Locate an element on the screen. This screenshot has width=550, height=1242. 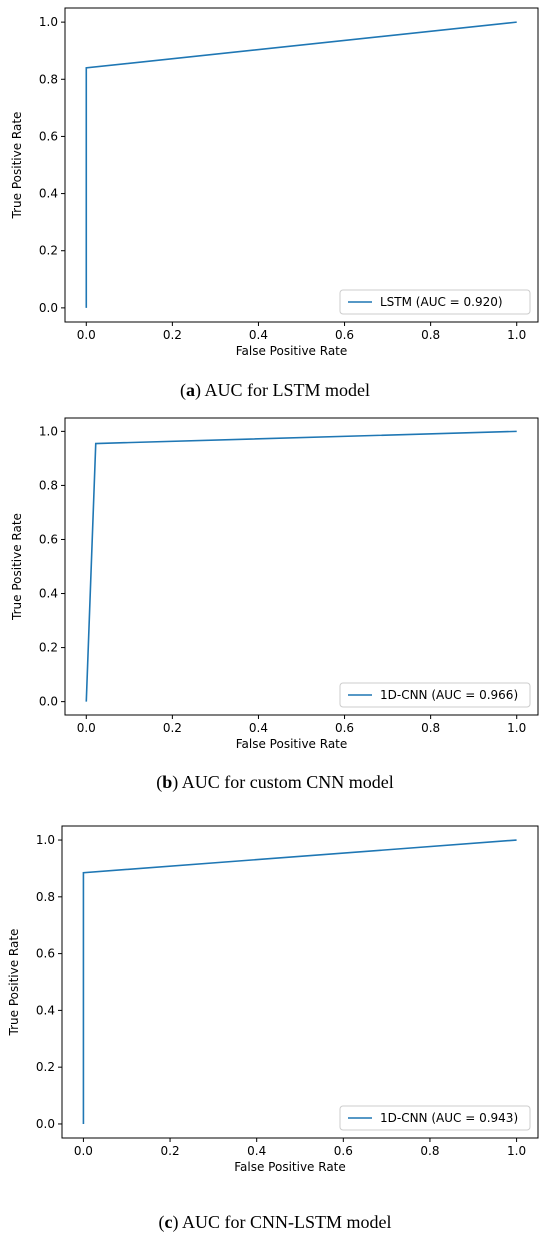
caption-a: (a) AUC for LSTM model is located at coordinates (275, 390).